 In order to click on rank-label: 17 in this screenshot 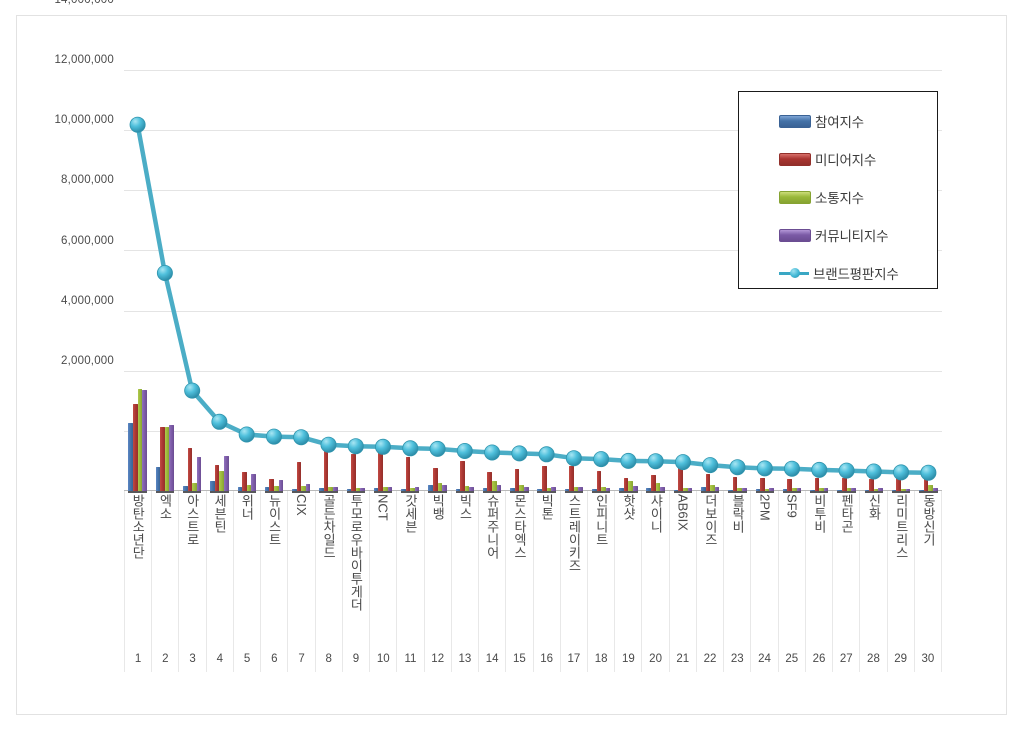, I will do `click(574, 659)`.